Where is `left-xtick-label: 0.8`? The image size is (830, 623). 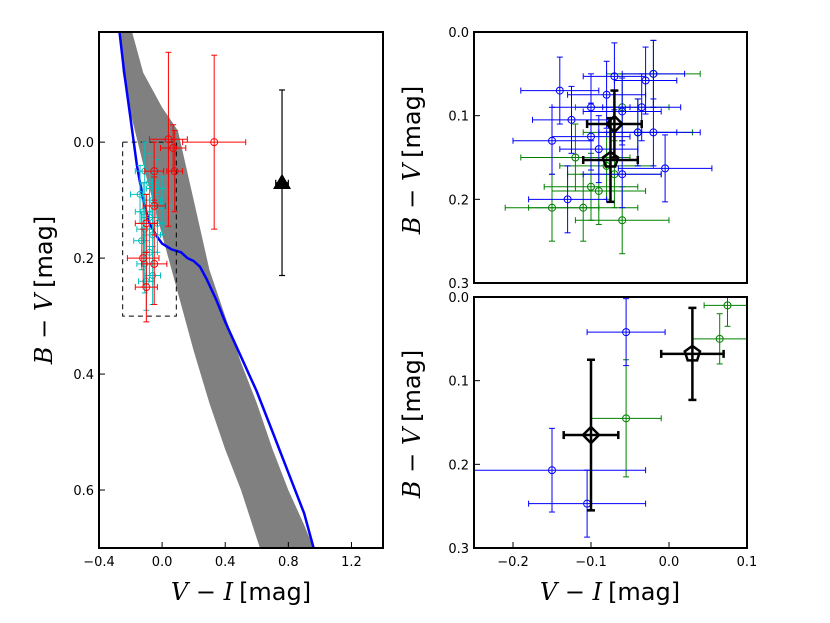
left-xtick-label: 0.8 is located at coordinates (288, 562).